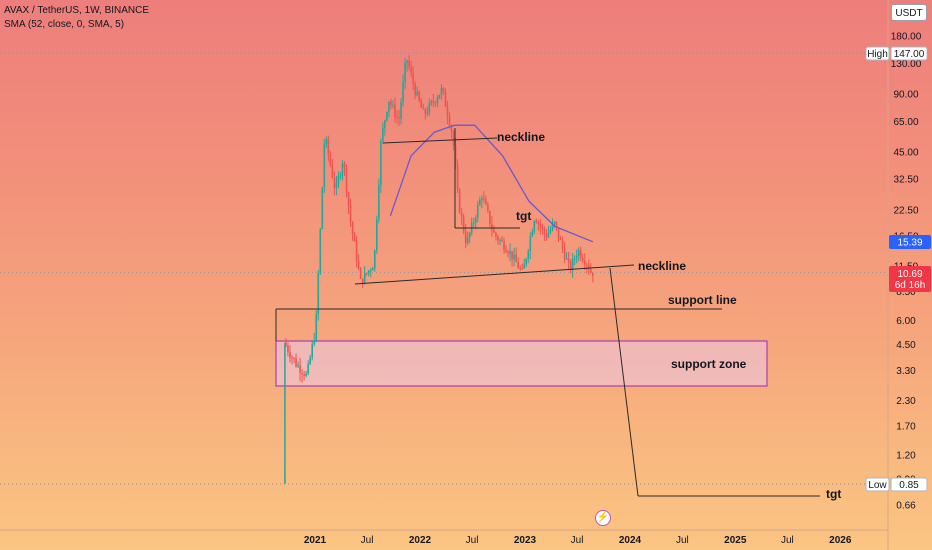 This screenshot has width=932, height=550. Describe the element at coordinates (521, 137) in the screenshot. I see `annotation-label: neckline` at that location.